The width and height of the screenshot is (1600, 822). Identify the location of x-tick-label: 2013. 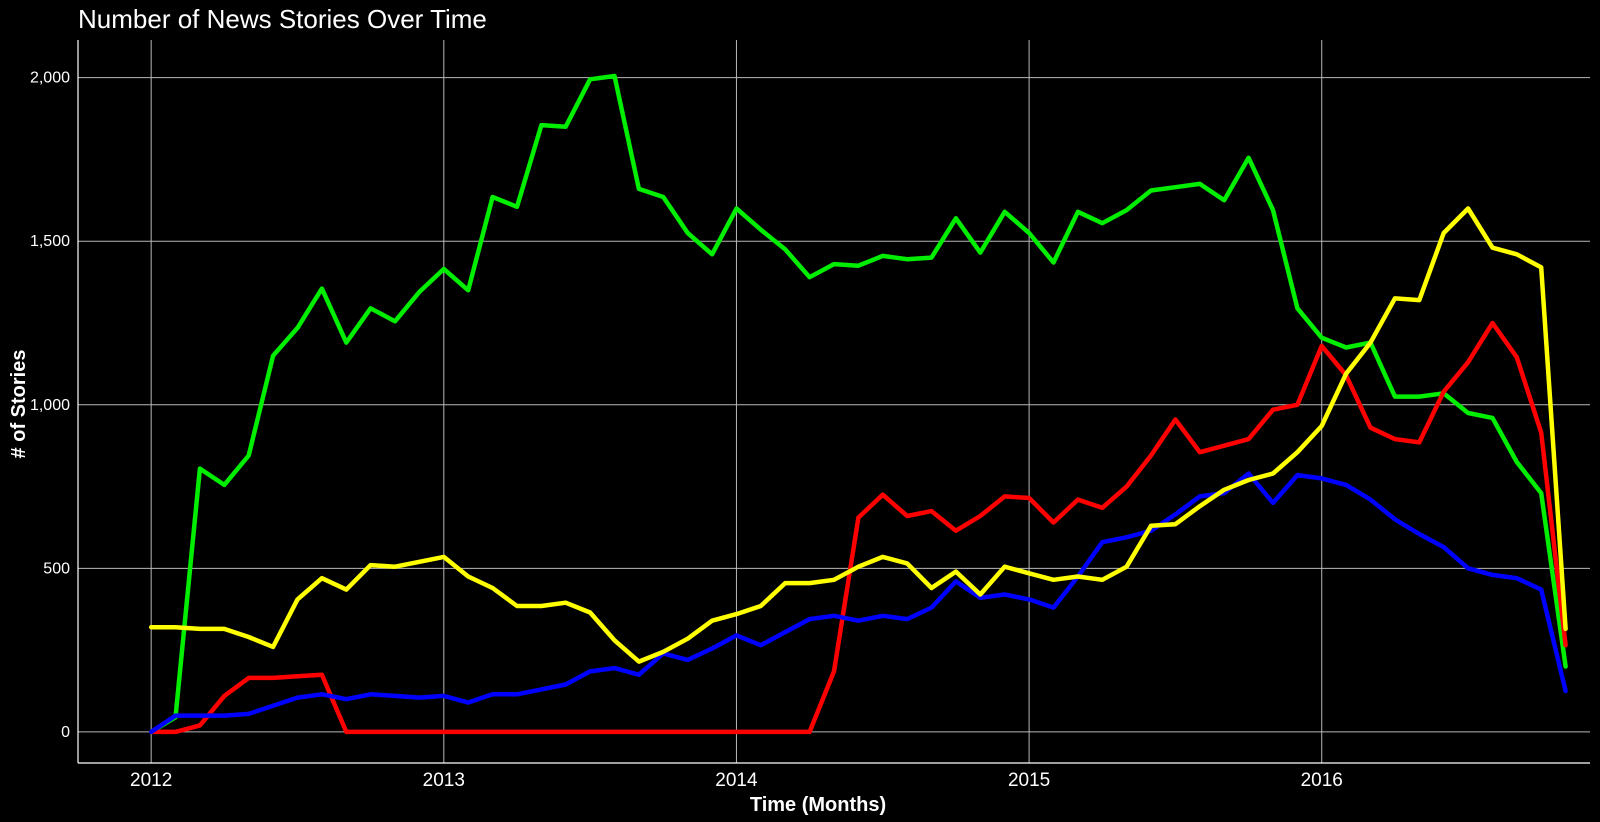
(444, 780).